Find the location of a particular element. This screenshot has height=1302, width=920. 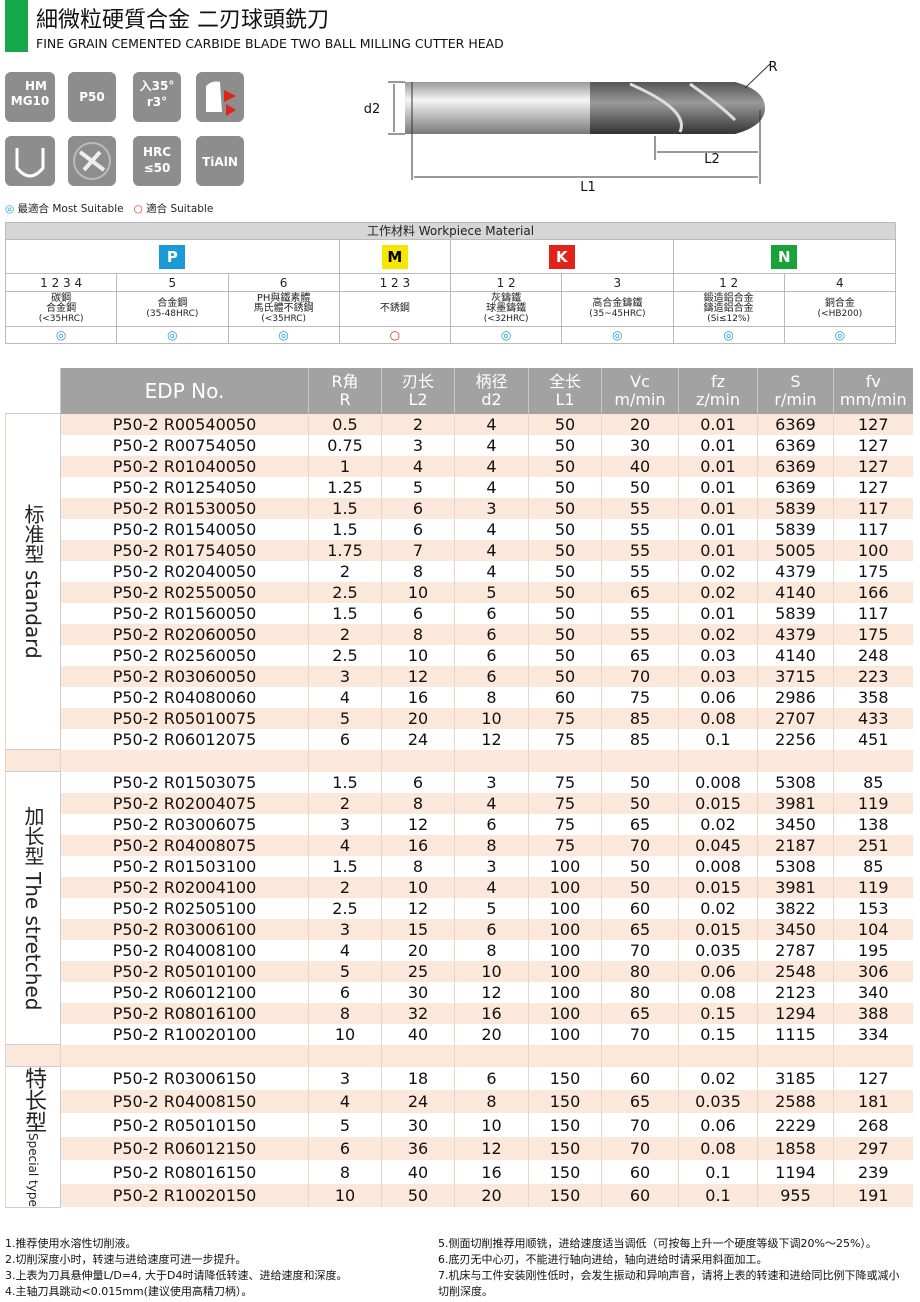

cell-value: 70 is located at coordinates (640, 1125).